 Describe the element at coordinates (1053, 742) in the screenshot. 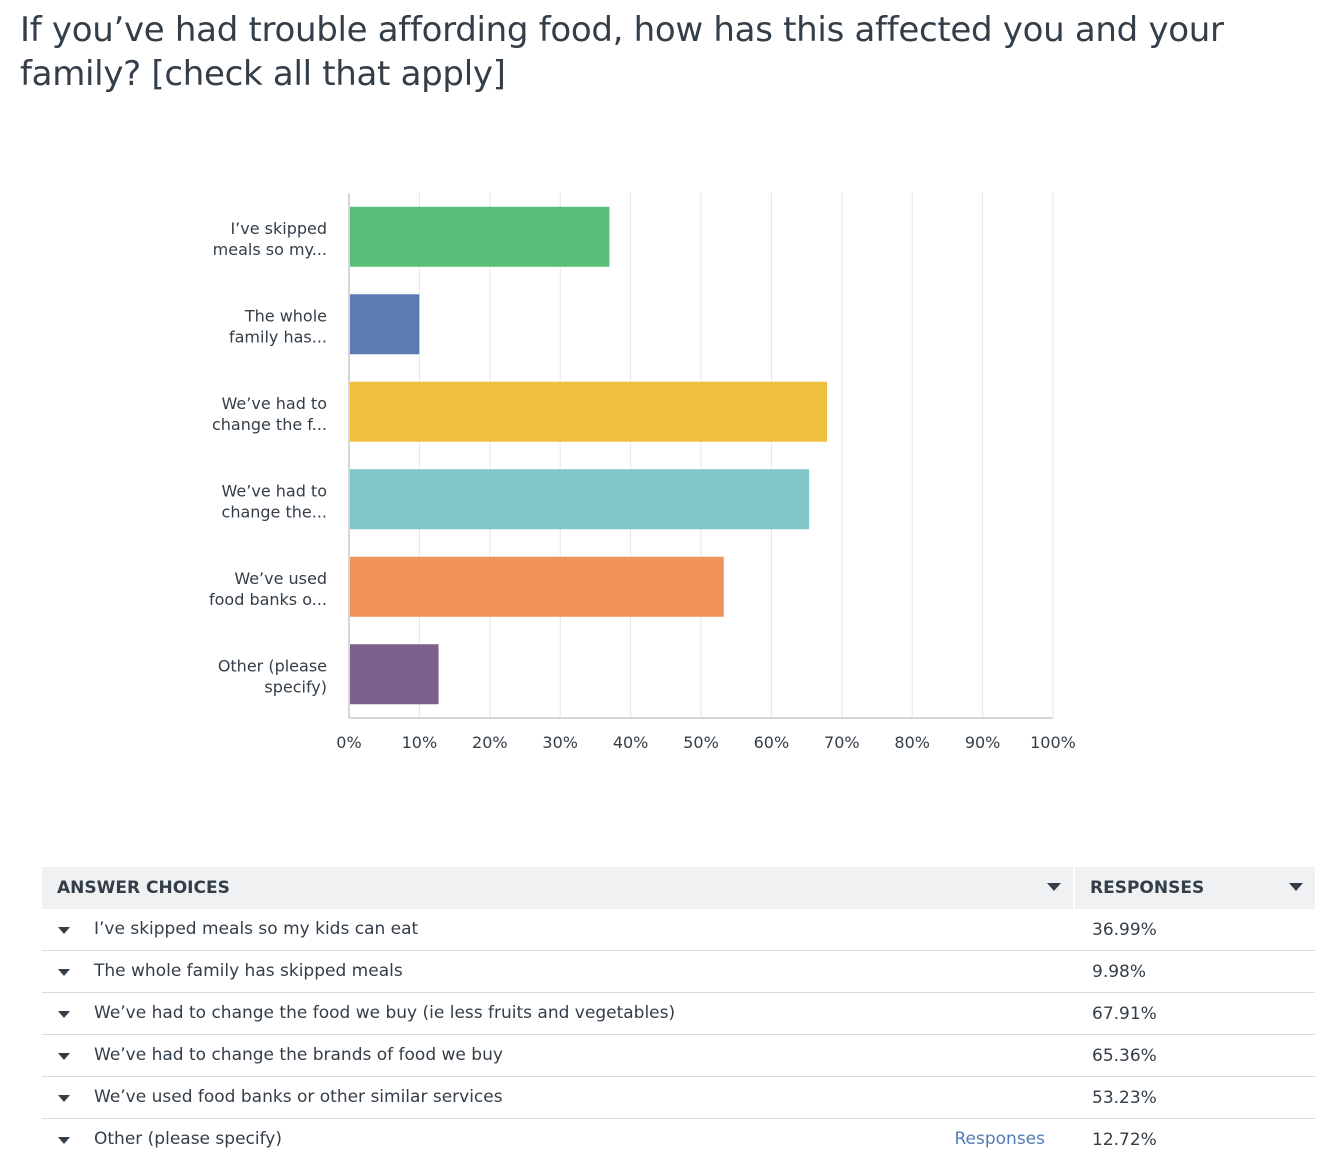

I see `x-tick-label: 100%` at that location.